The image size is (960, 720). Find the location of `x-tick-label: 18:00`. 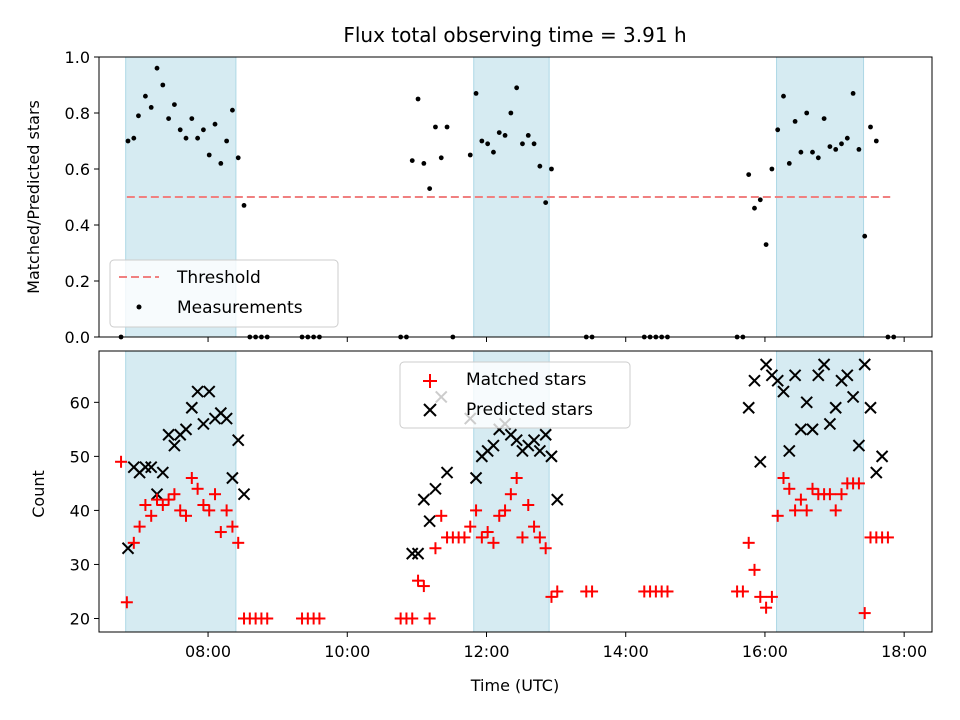

x-tick-label: 18:00 is located at coordinates (904, 651).